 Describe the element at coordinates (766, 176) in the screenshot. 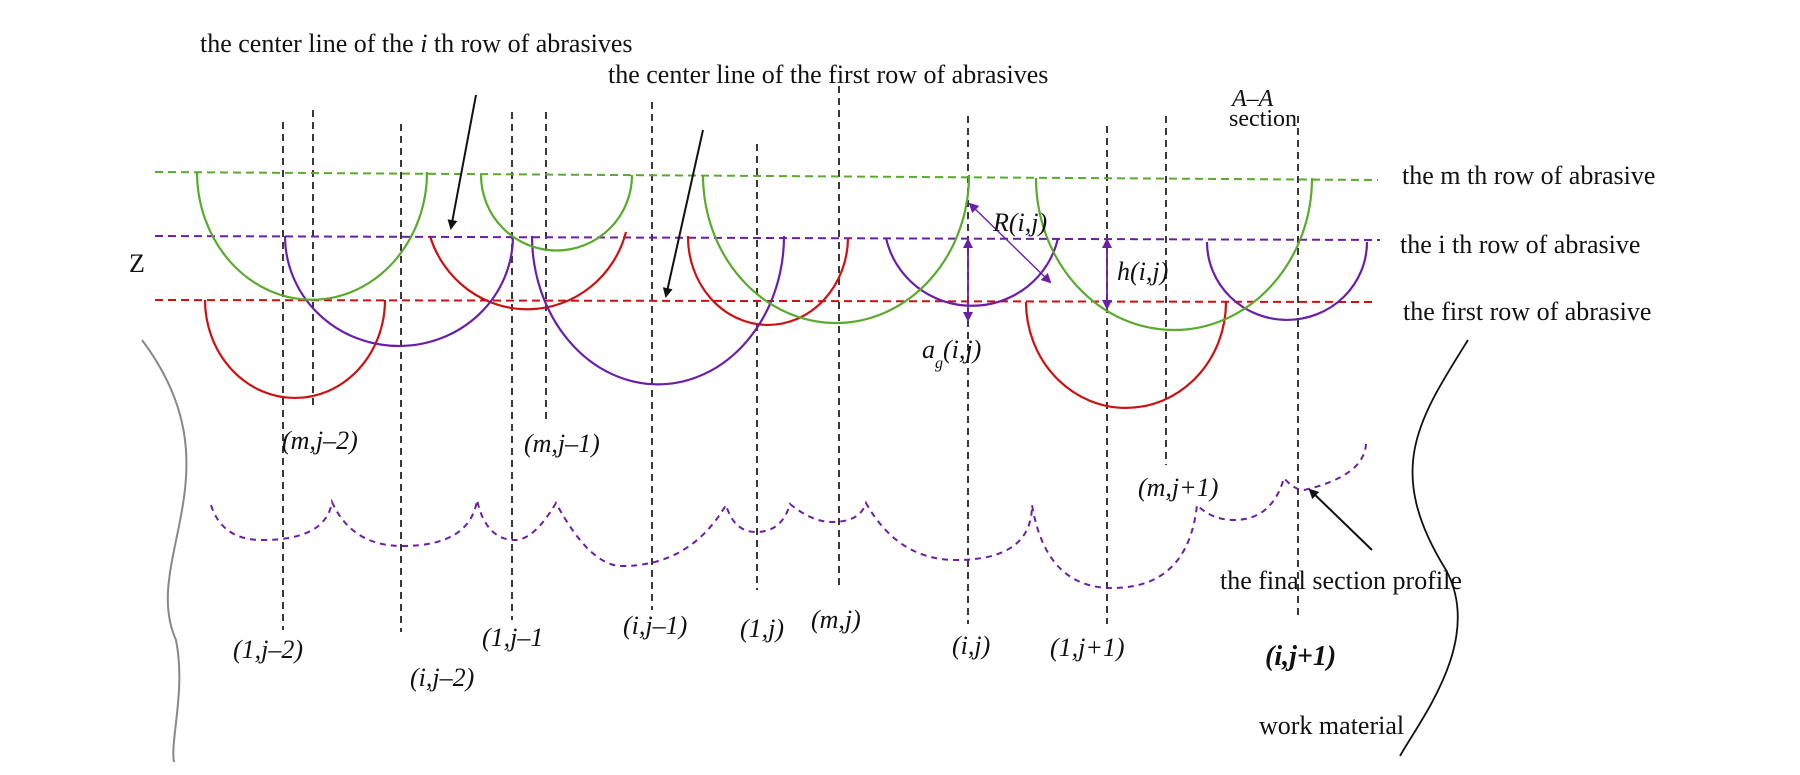

I see `row-line-m` at that location.